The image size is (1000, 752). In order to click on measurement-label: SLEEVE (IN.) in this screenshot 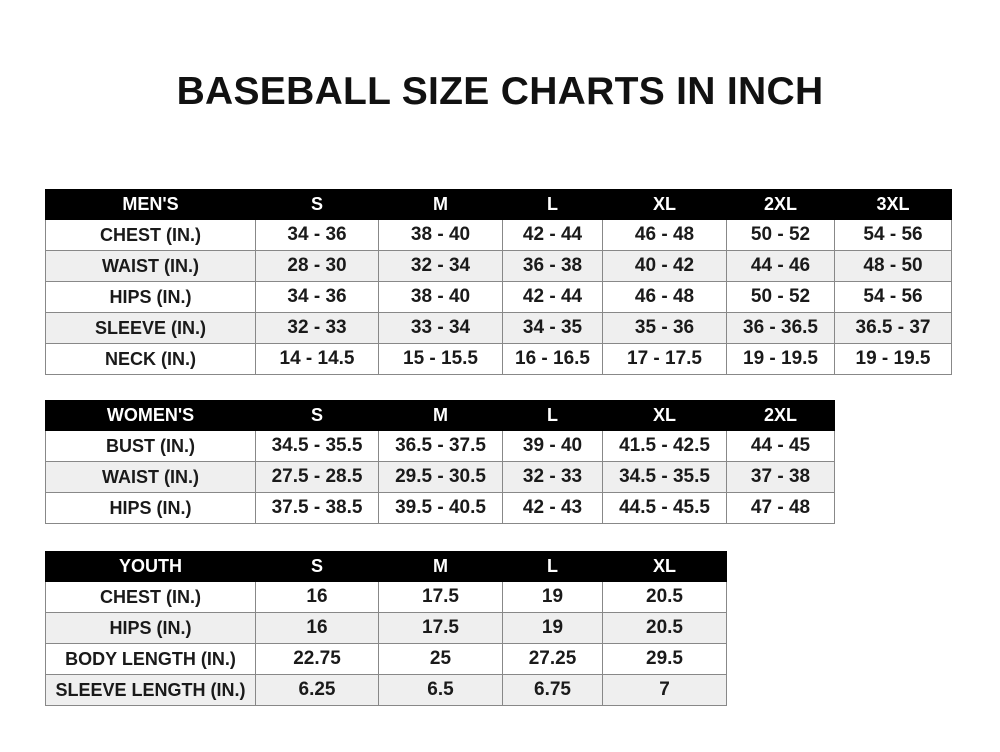, I will do `click(150, 328)`.